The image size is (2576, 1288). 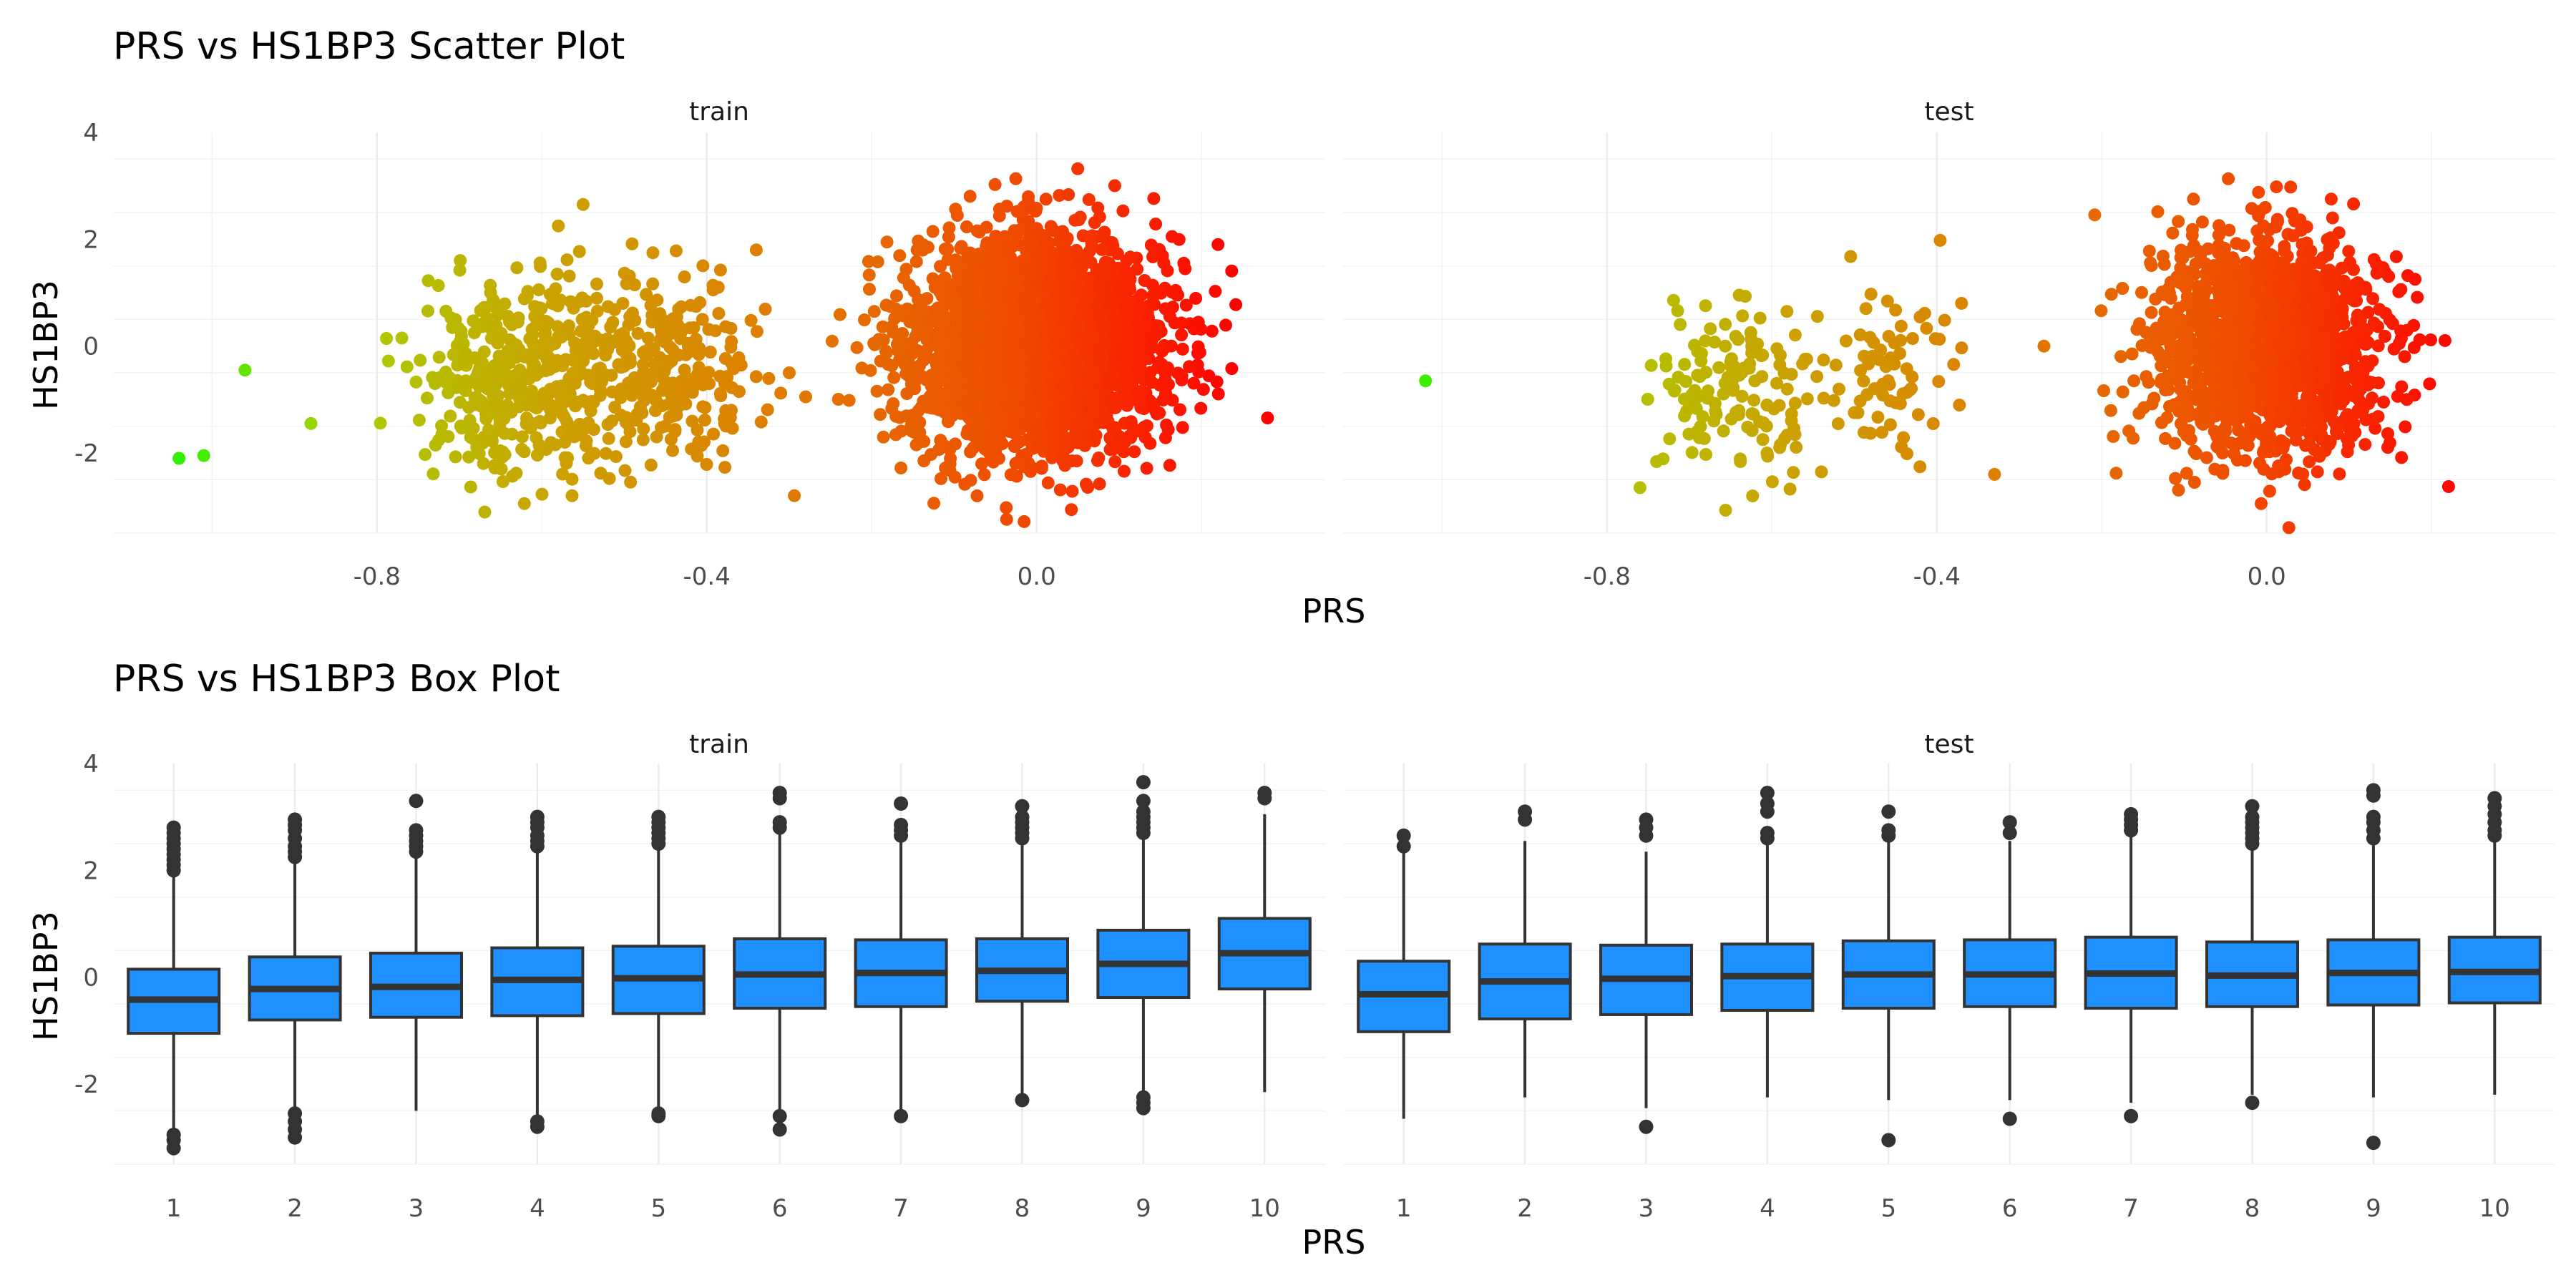 What do you see at coordinates (1334, 1242) in the screenshot?
I see `box-x-axis-label: PRS` at bounding box center [1334, 1242].